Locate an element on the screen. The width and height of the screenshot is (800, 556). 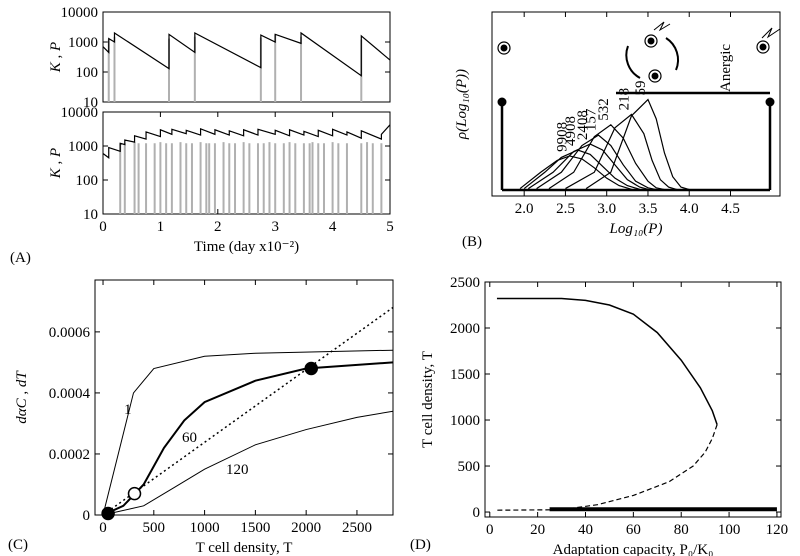
y-tick-label: 0.0006 is located at coordinates (70, 333).